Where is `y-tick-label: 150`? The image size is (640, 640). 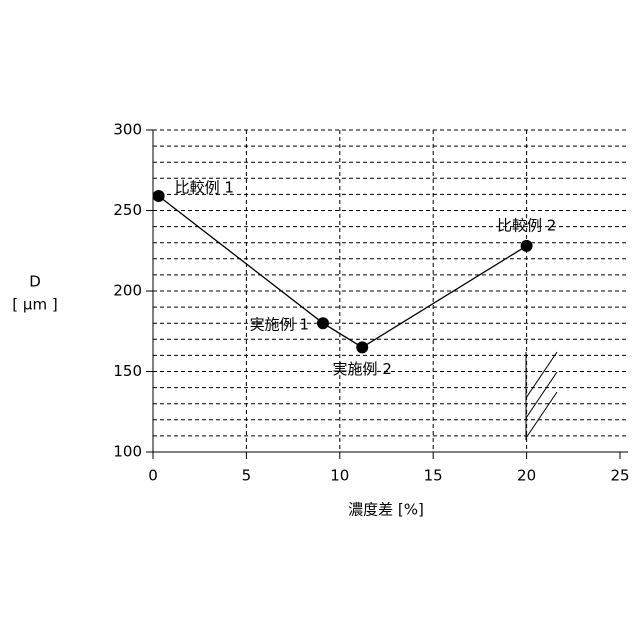
y-tick-label: 150 is located at coordinates (127, 371).